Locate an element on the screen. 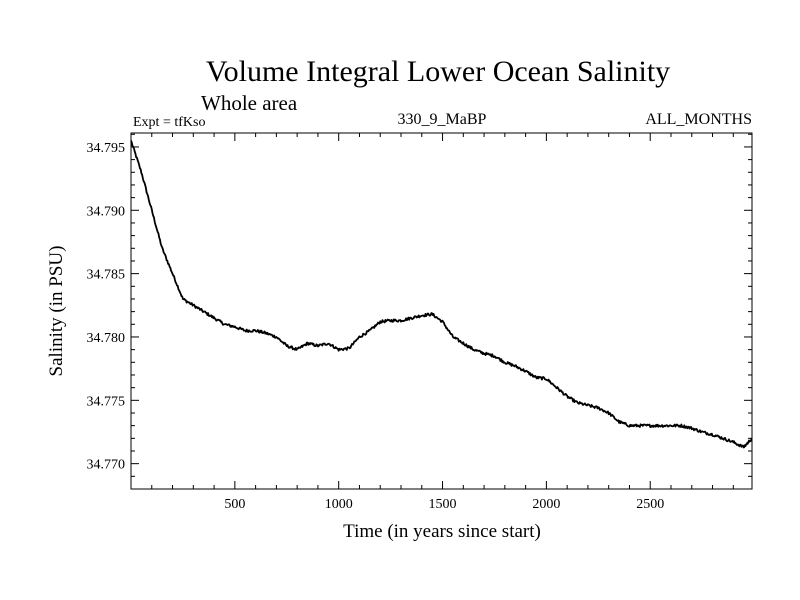 The width and height of the screenshot is (800, 600). experiment-label: Expt = tfKso is located at coordinates (169, 122).